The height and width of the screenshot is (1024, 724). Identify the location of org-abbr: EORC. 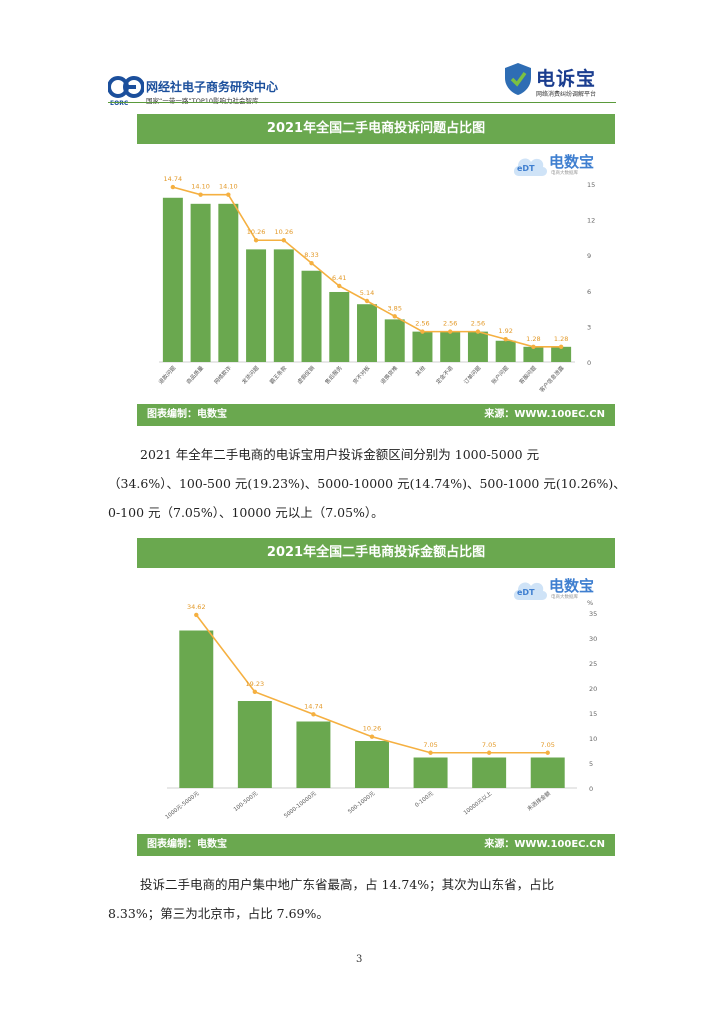
(119, 103).